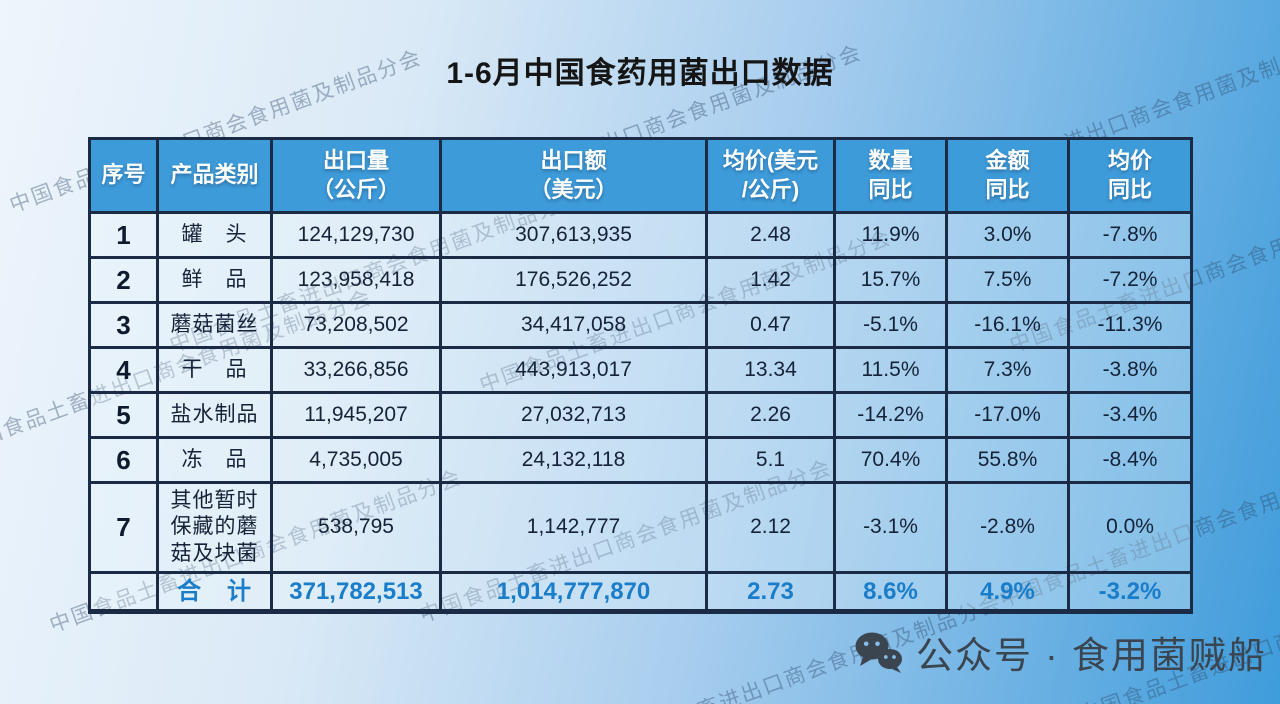 This screenshot has width=1280, height=704. I want to click on page-title: 1-6月中国食药用菌出口数据, so click(640, 73).